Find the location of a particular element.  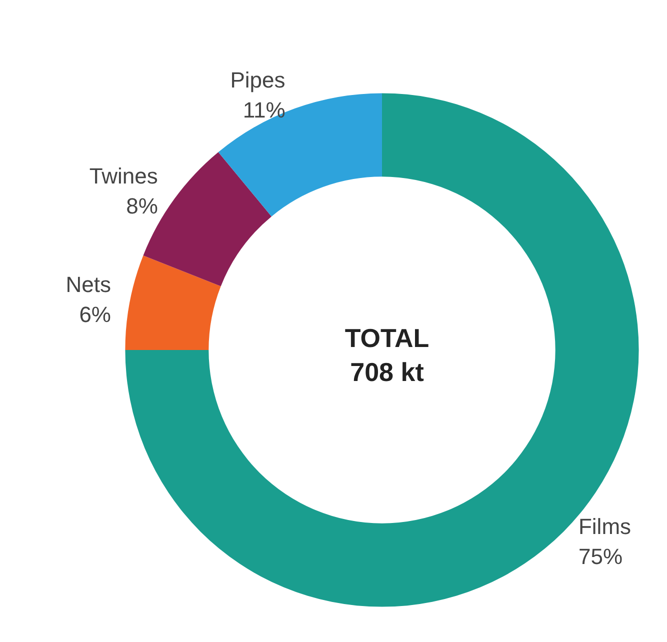

data-label: 8% is located at coordinates (142, 205).